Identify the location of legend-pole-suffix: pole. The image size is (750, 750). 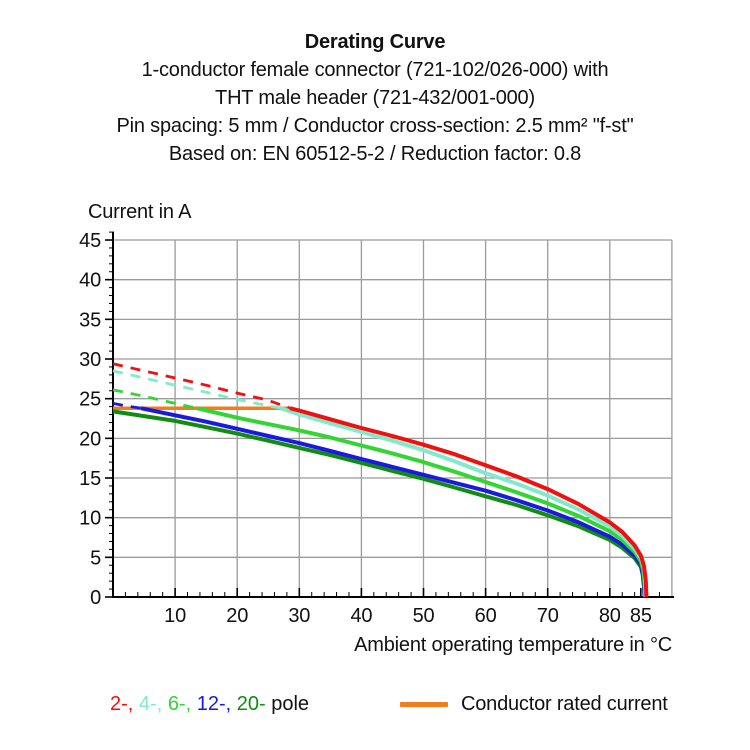
(290, 704).